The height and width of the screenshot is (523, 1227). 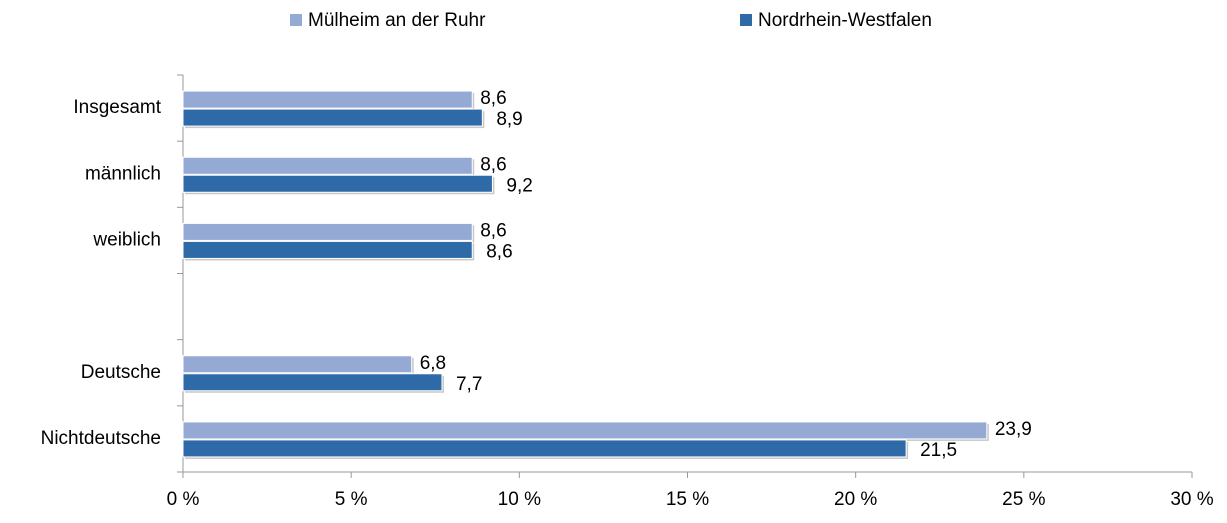 What do you see at coordinates (1013, 429) in the screenshot?
I see `value-label: 23,9` at bounding box center [1013, 429].